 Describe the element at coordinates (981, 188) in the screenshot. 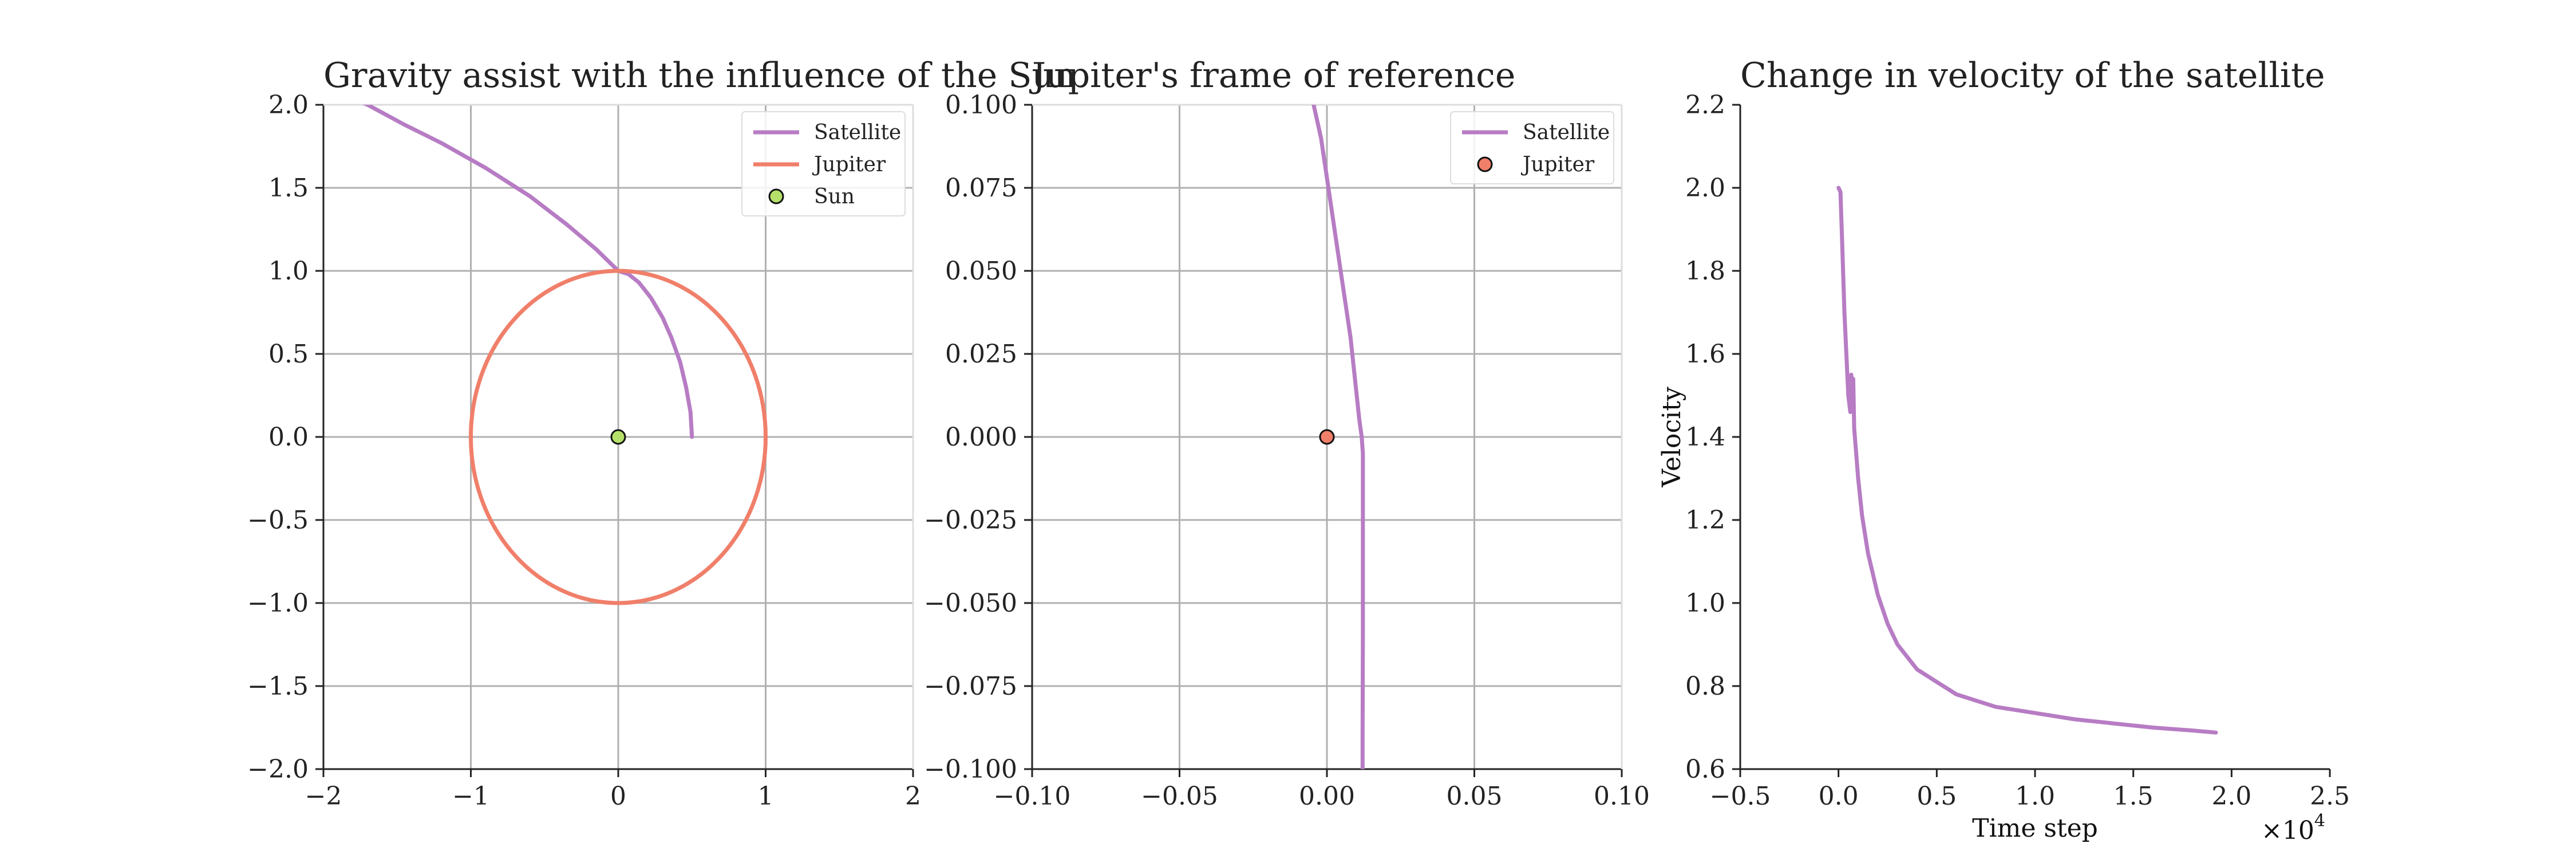

I see `y-tick-label: 0.075` at that location.